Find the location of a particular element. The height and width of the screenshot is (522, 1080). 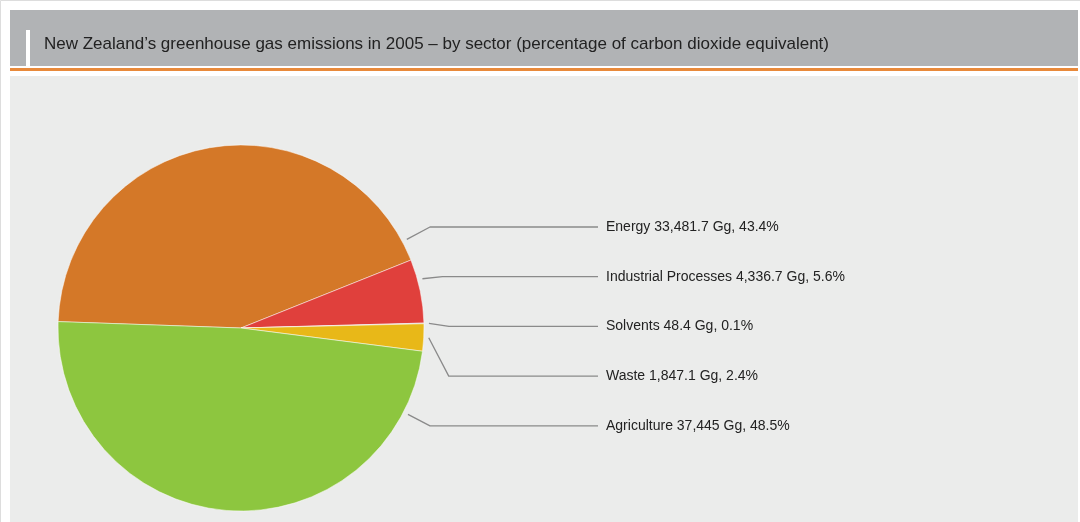

slice-label: Energy 33,481.7 Gg, 43.4% is located at coordinates (692, 226).